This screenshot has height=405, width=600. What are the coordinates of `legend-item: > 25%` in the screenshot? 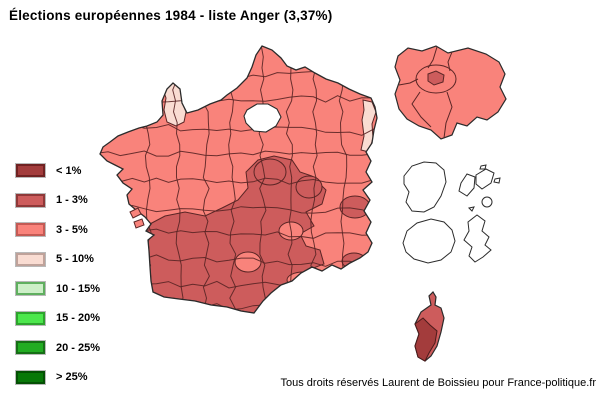 It's located at (57, 377).